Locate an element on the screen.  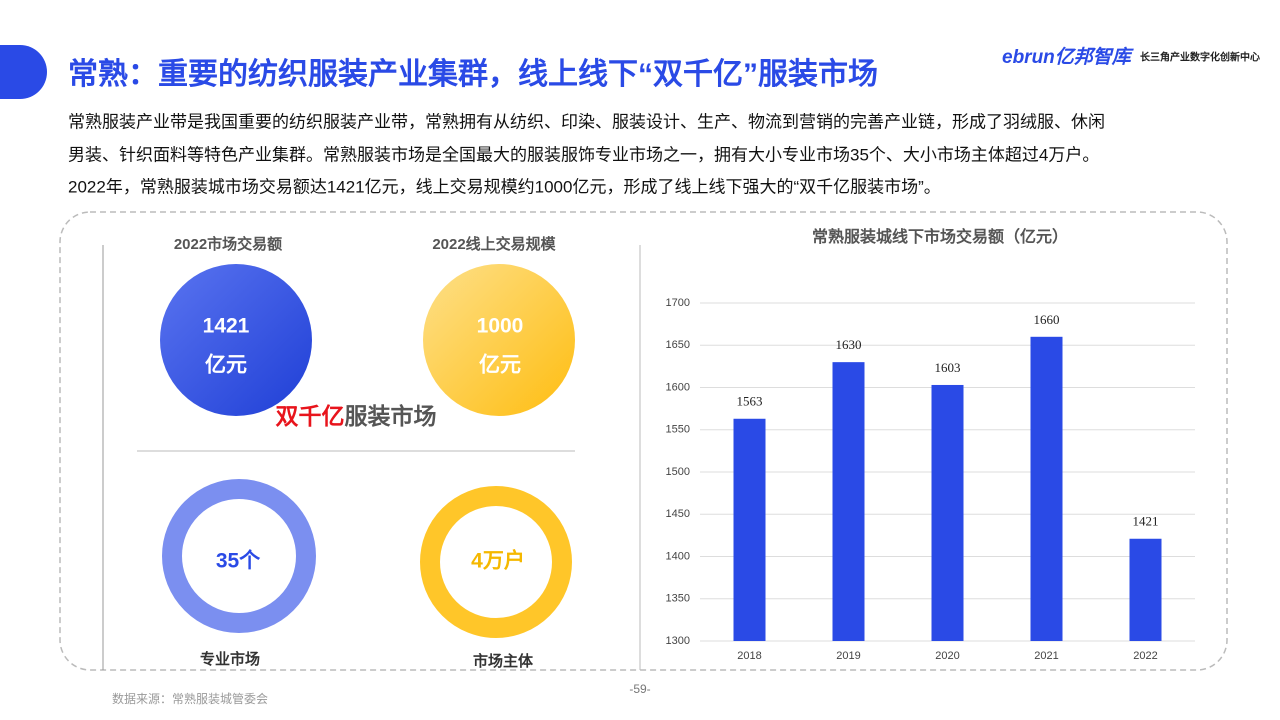
y-tick-label: 1400 is located at coordinates (678, 556).